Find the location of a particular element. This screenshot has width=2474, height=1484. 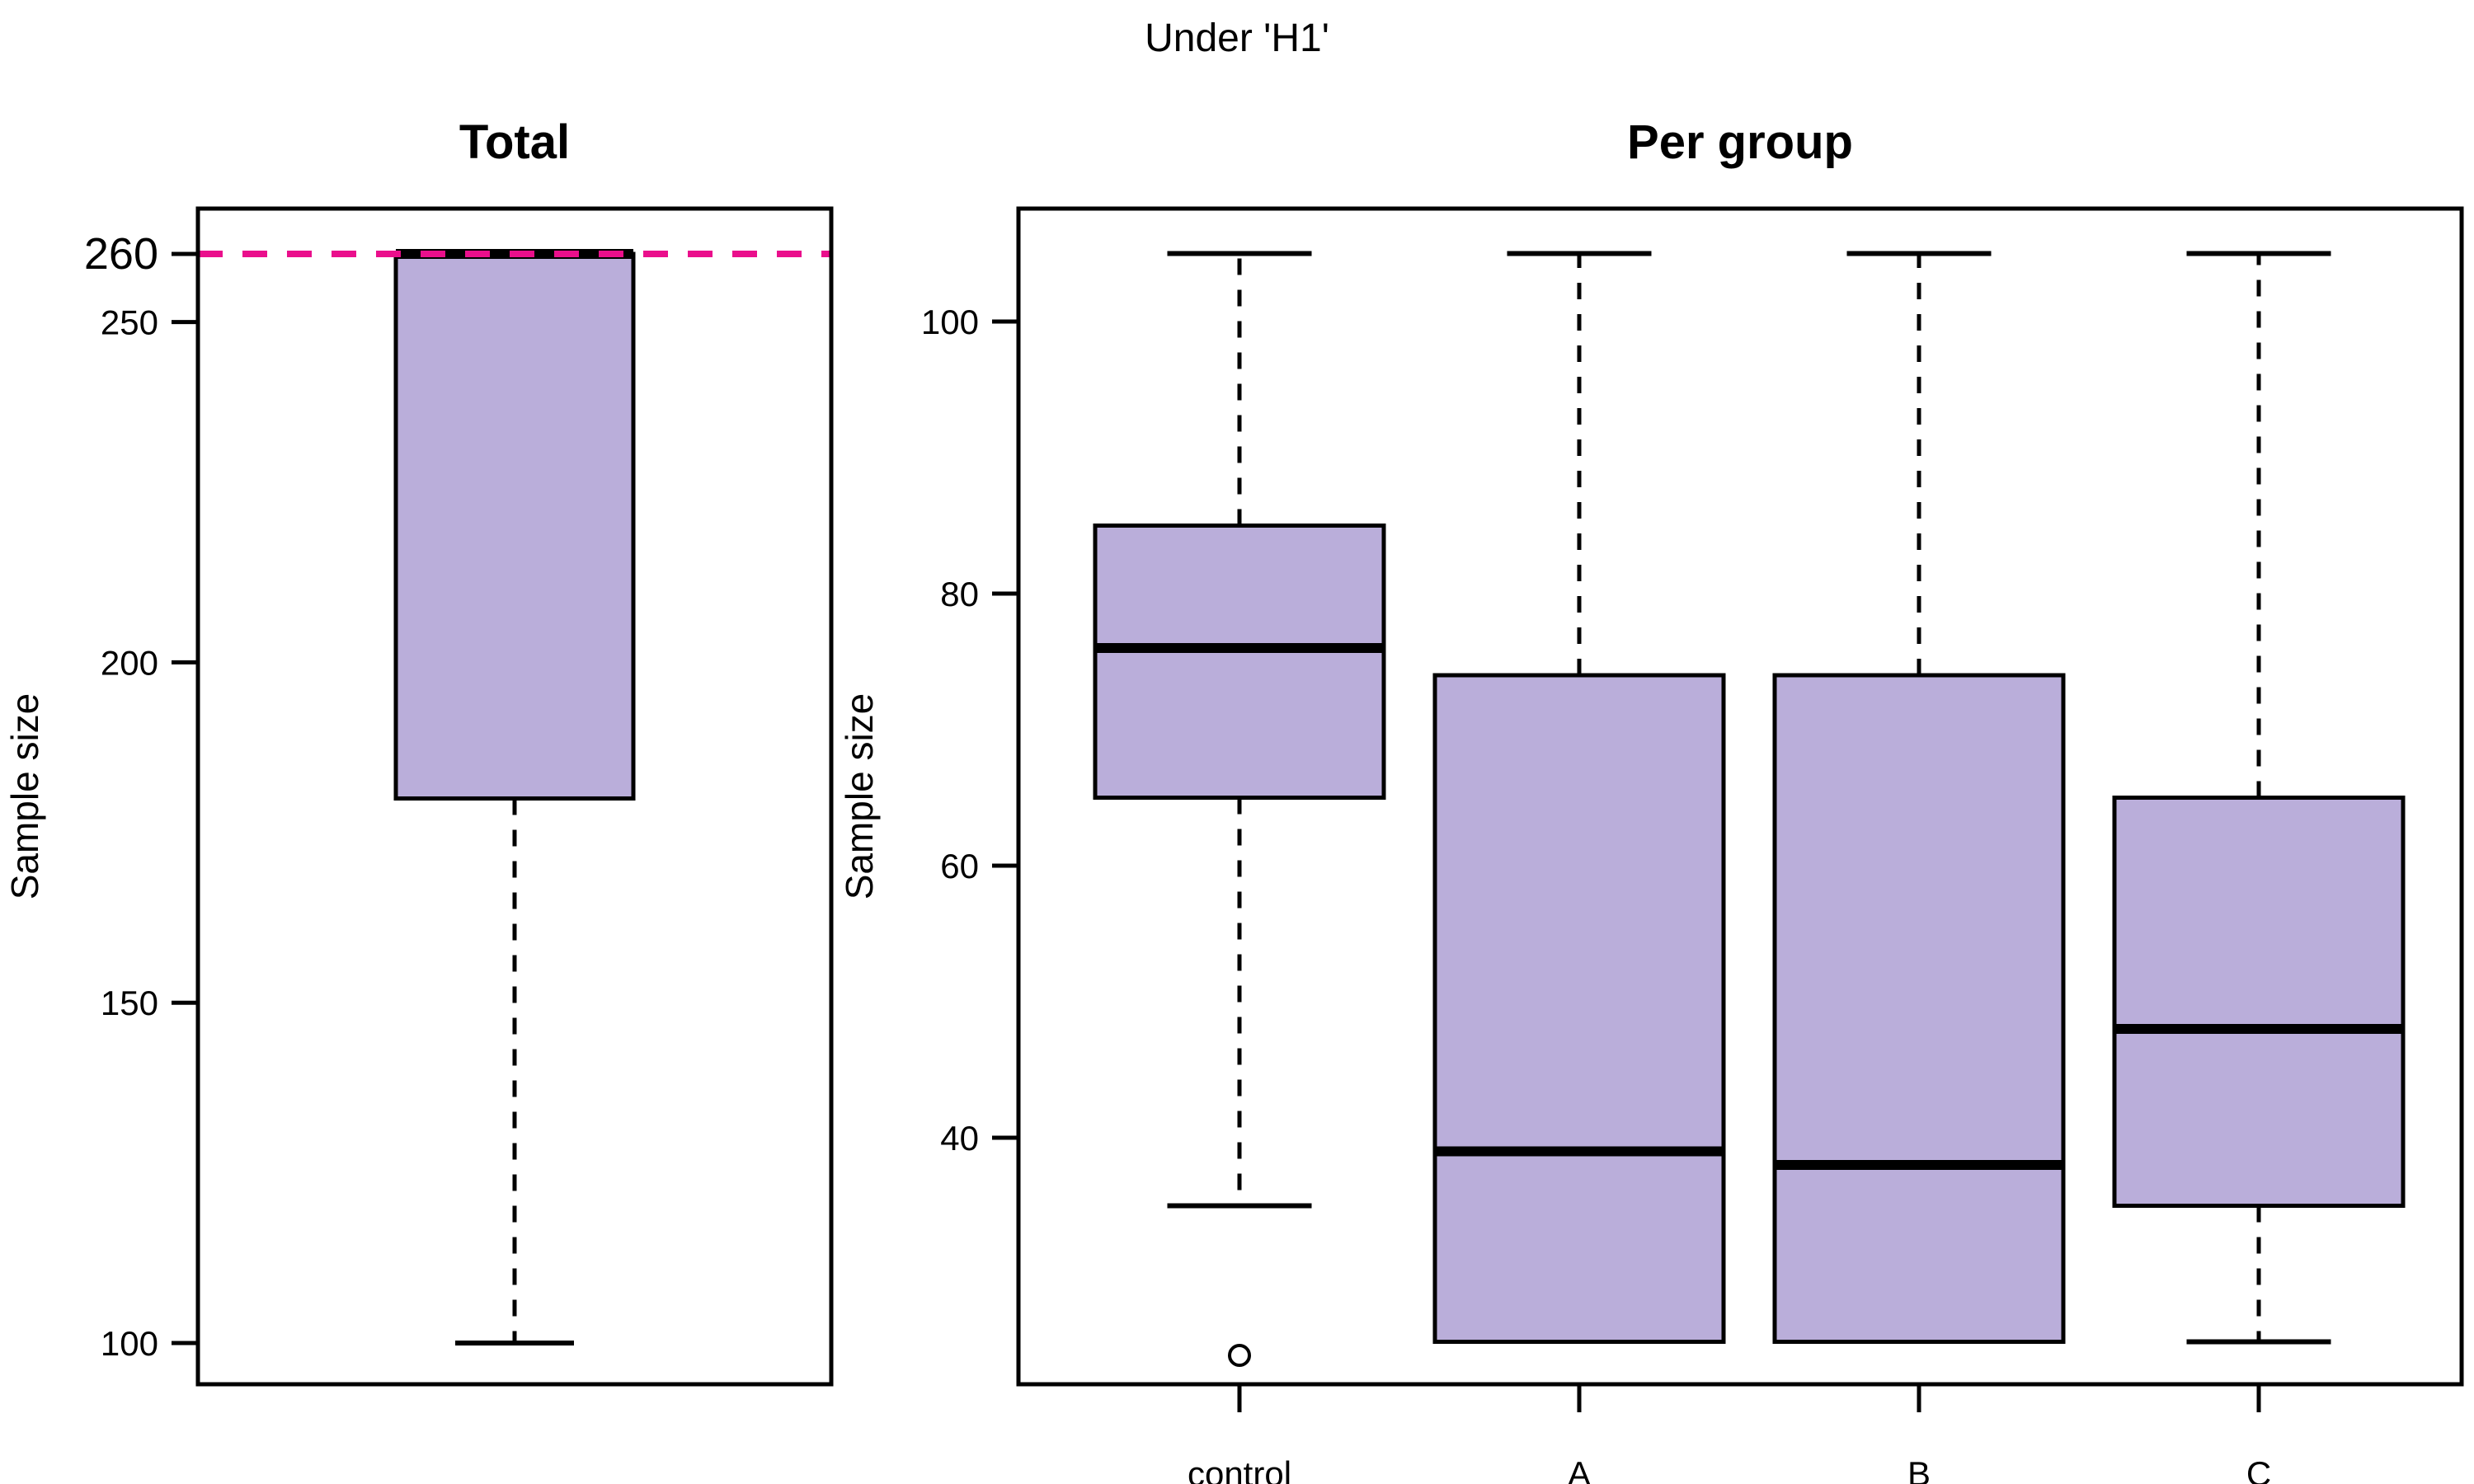

box-c is located at coordinates (2259, 1002).